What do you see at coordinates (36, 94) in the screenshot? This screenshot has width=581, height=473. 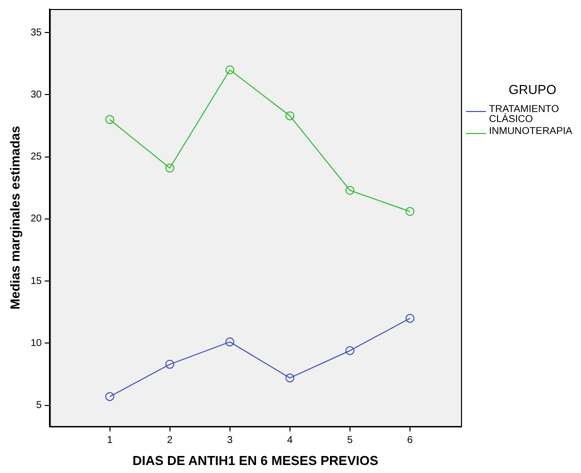 I see `y-tick-label: 30` at bounding box center [36, 94].